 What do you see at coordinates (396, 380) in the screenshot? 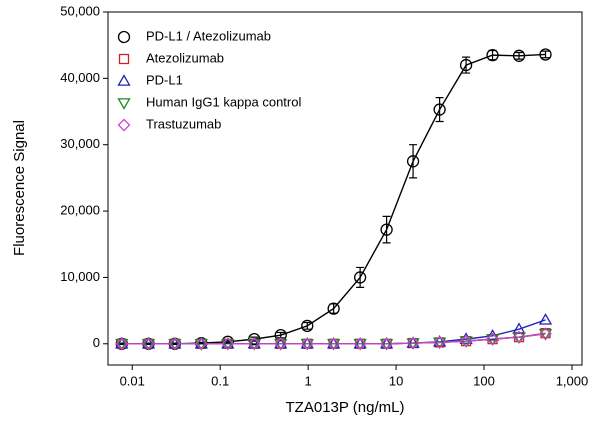
I see `x-tick-label: 10` at bounding box center [396, 380].